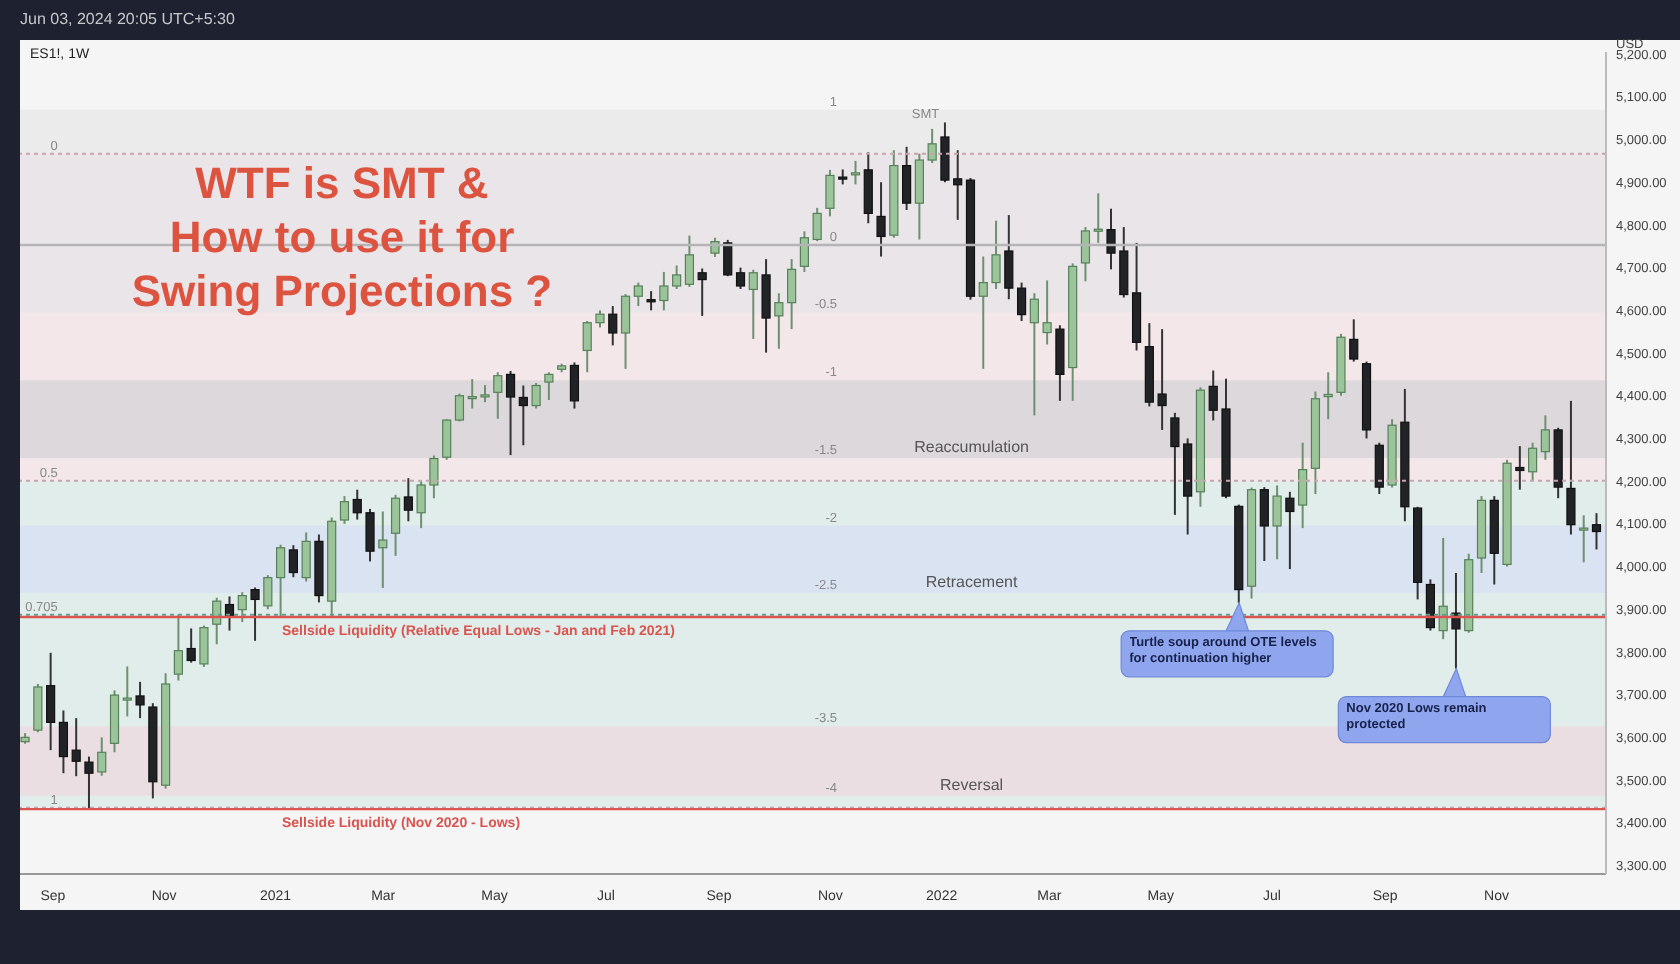 This screenshot has width=1680, height=964. Describe the element at coordinates (342, 237) in the screenshot. I see `text: WTF is SMT & How to use it for Swing Projections ?` at that location.